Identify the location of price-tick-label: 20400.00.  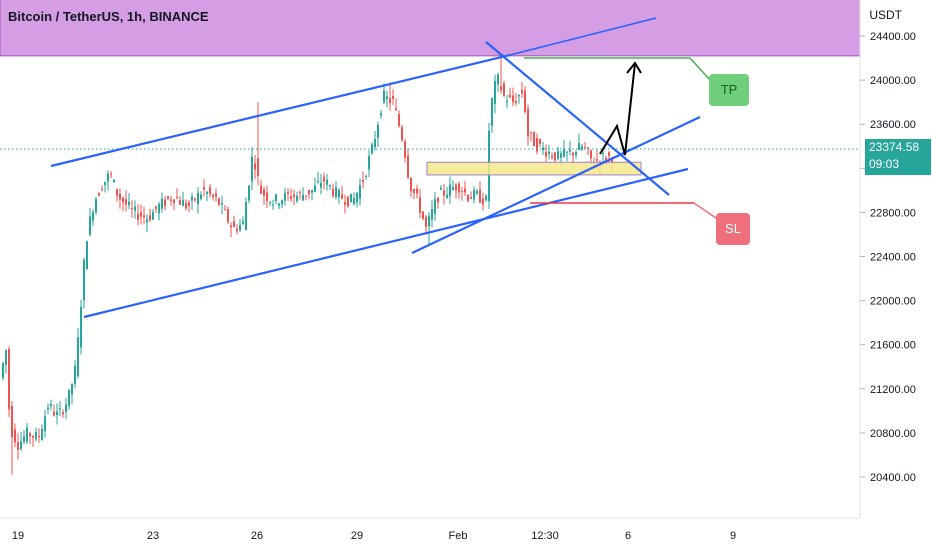
(893, 478).